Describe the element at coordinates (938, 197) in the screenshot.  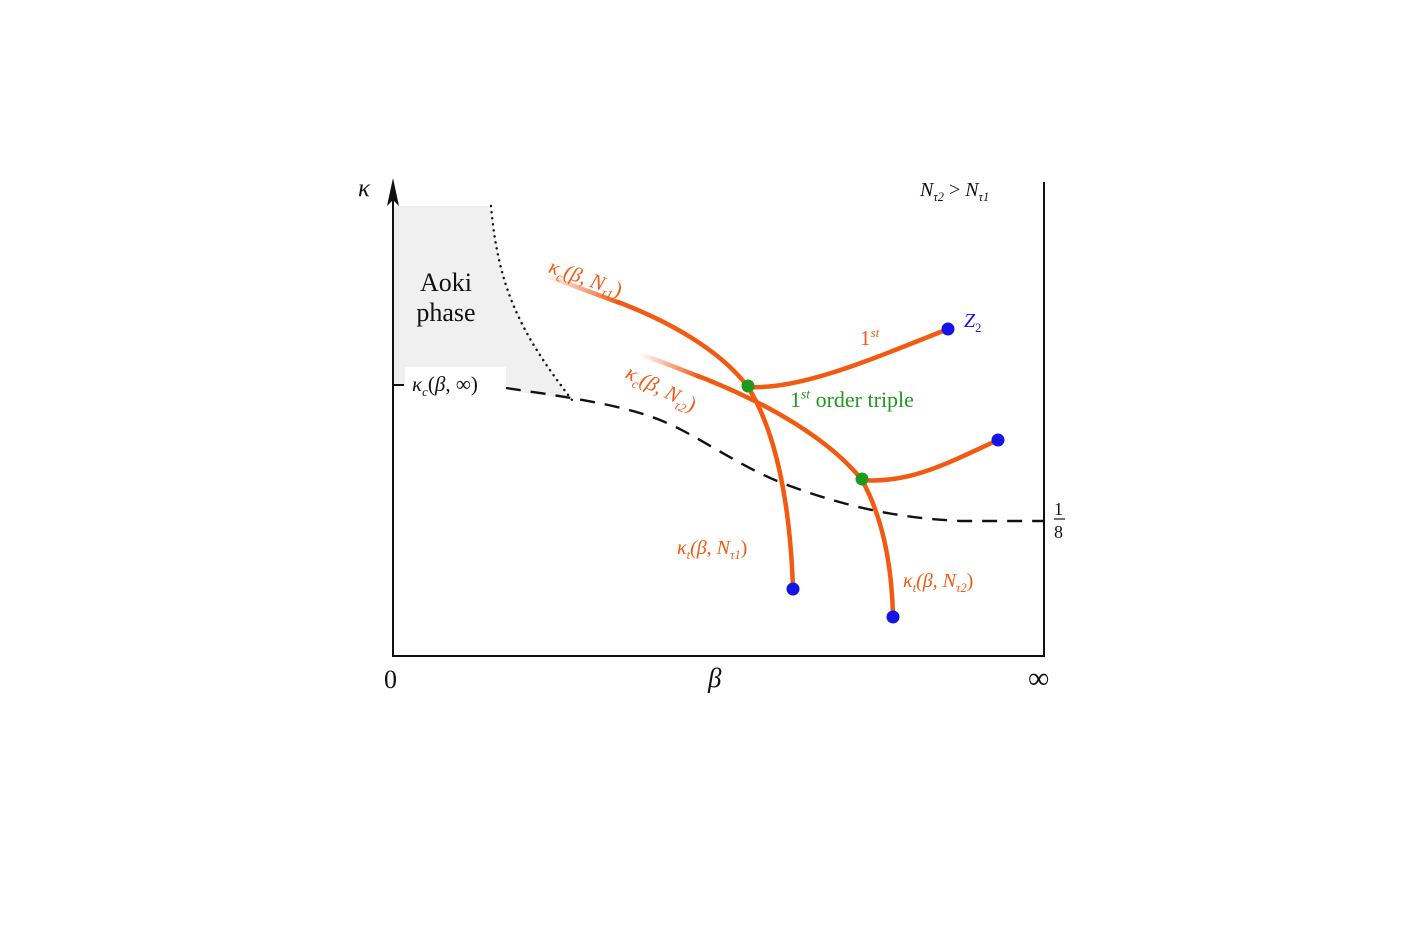
I see `legend-lhs-sub: τ2` at that location.